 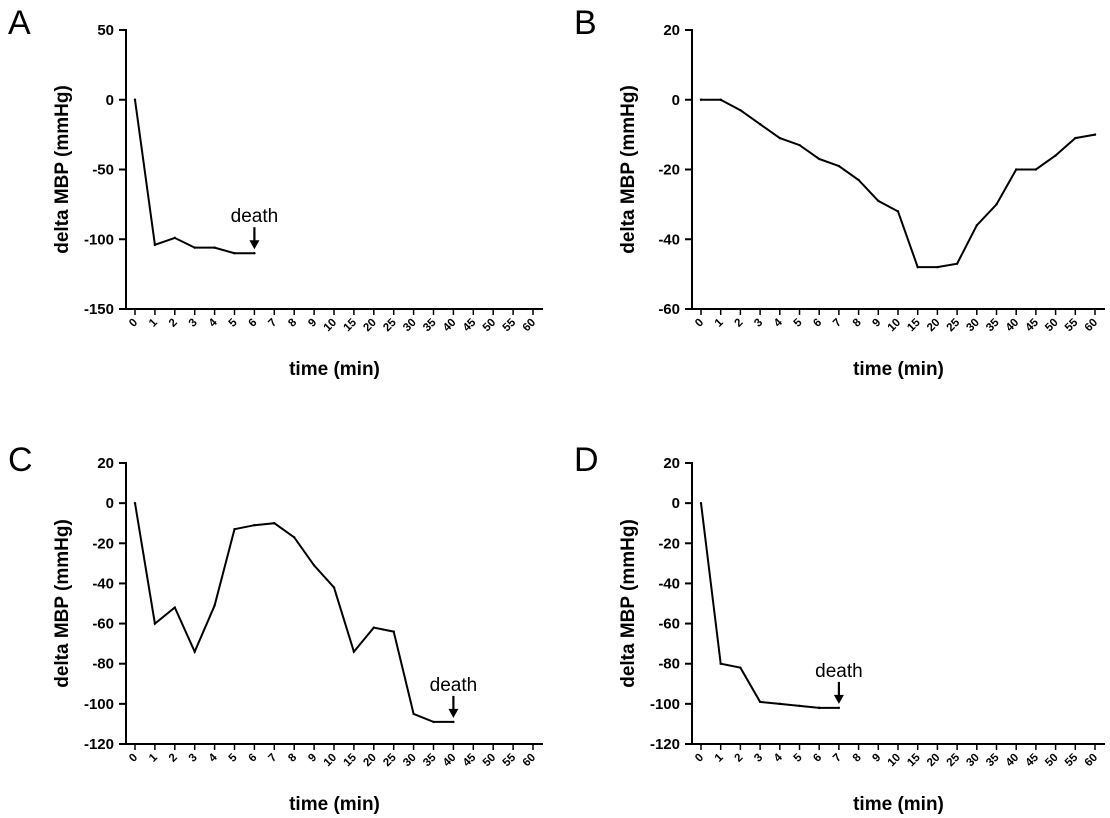 I want to click on x-tick-label: 30, so click(x=410, y=761).